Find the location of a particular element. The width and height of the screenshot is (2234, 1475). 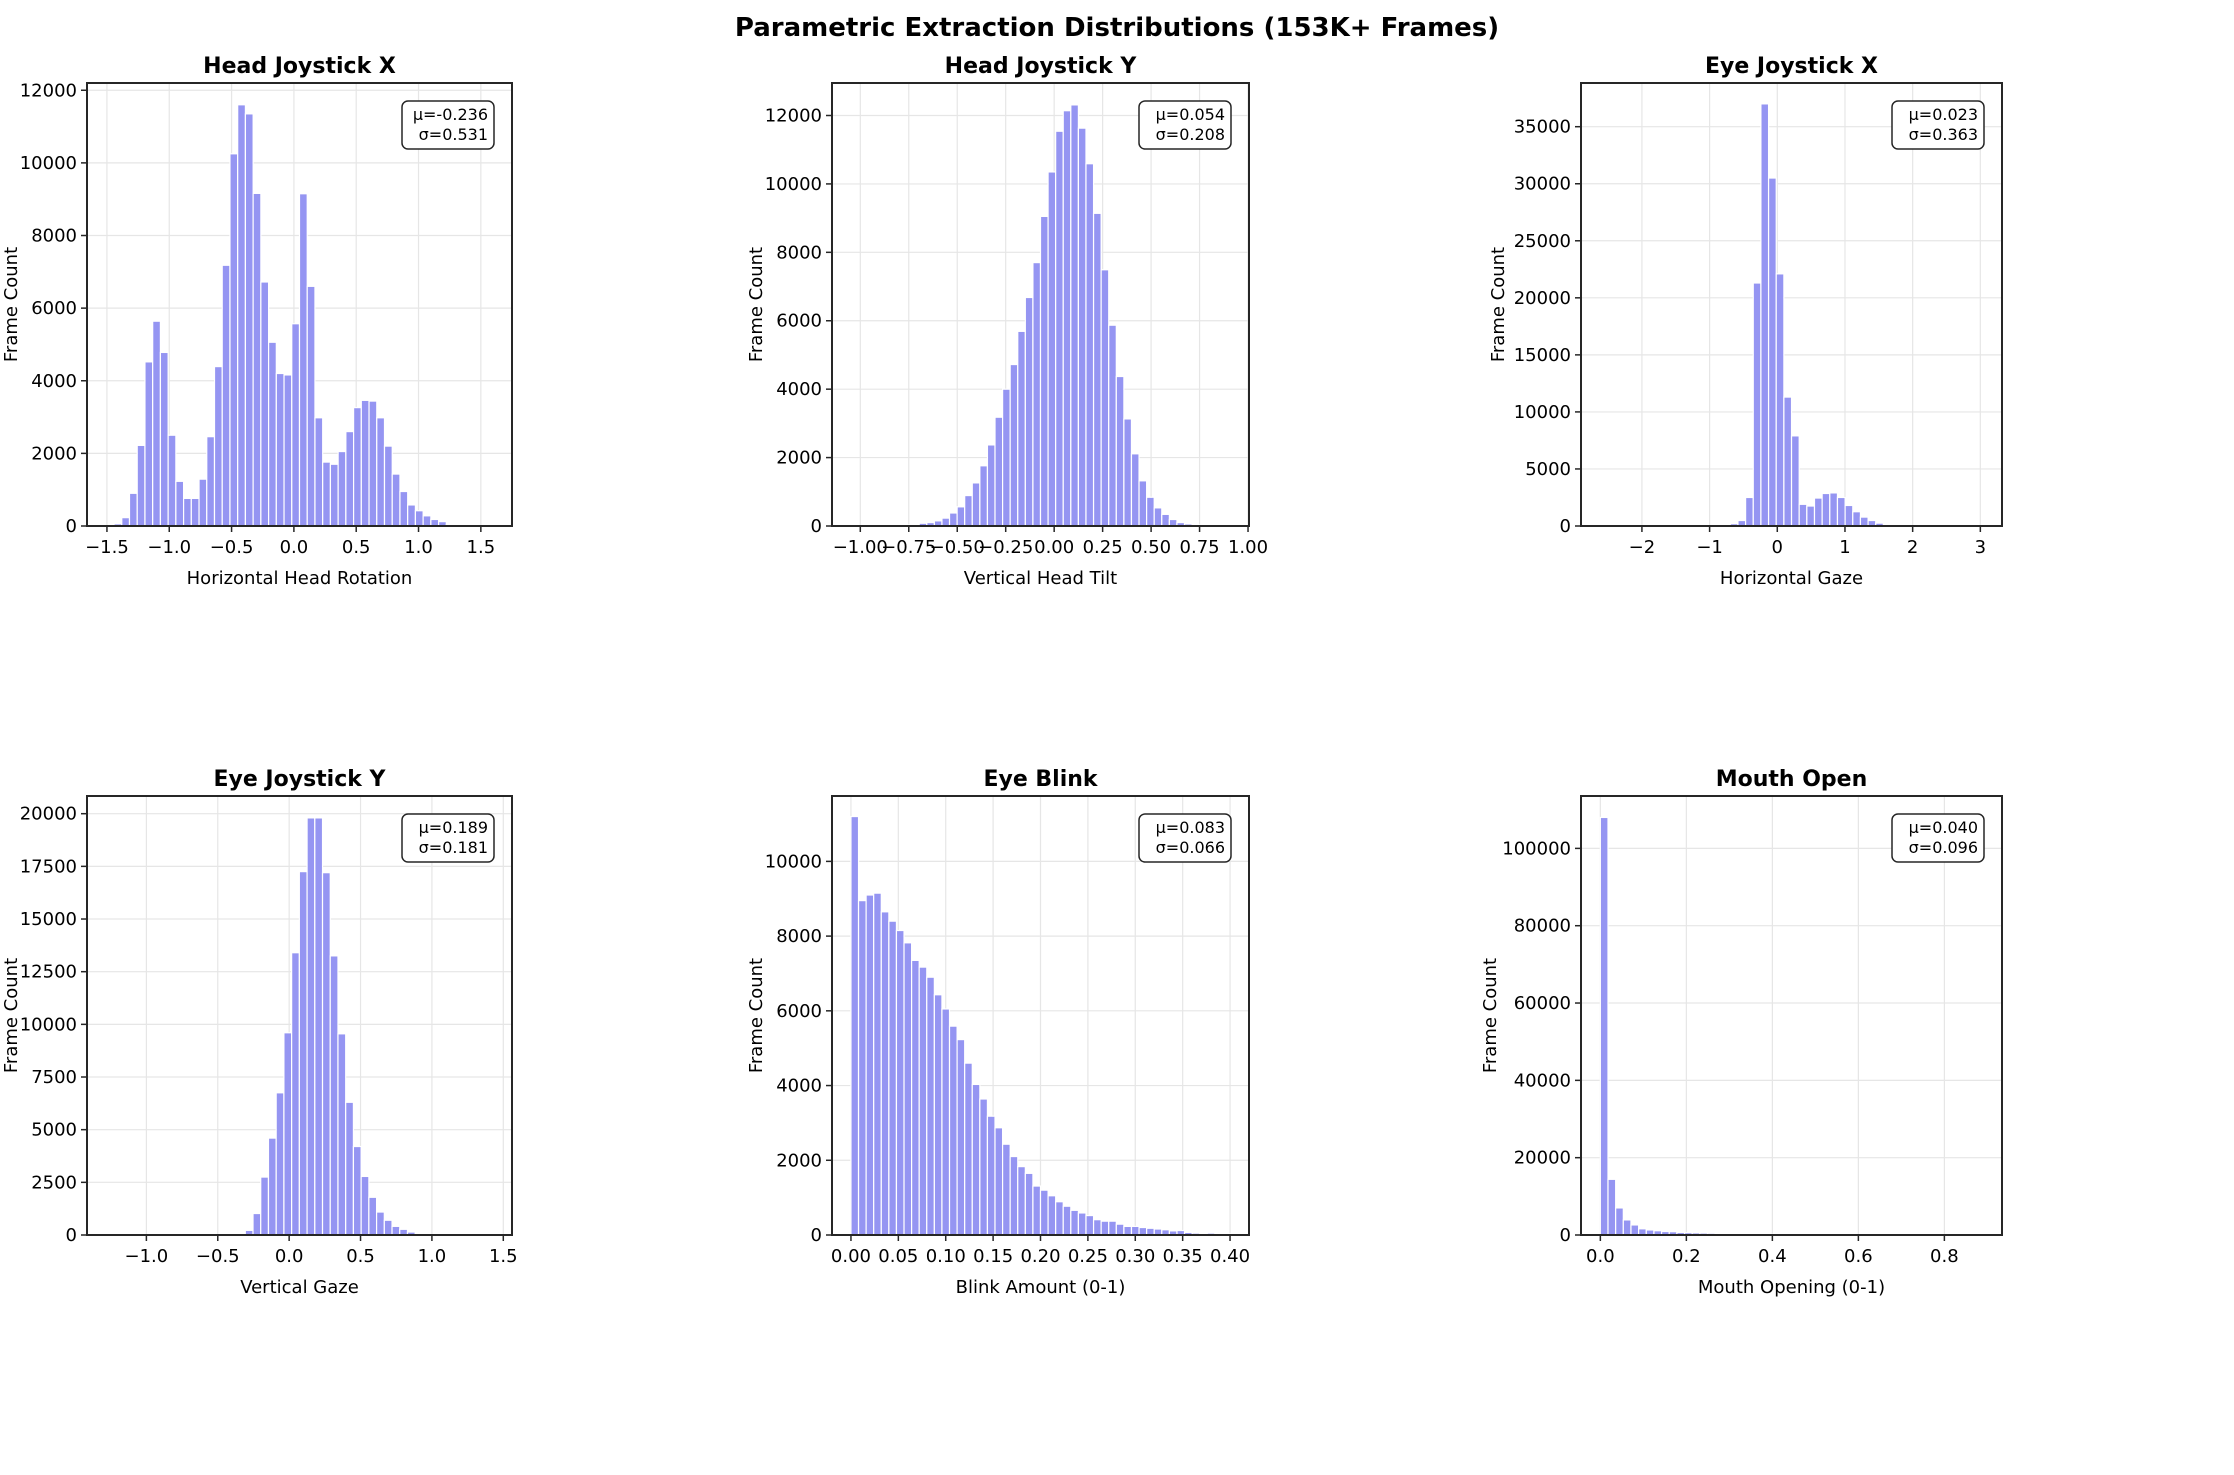

stat-mean: μ=-0.236 is located at coordinates (450, 114).